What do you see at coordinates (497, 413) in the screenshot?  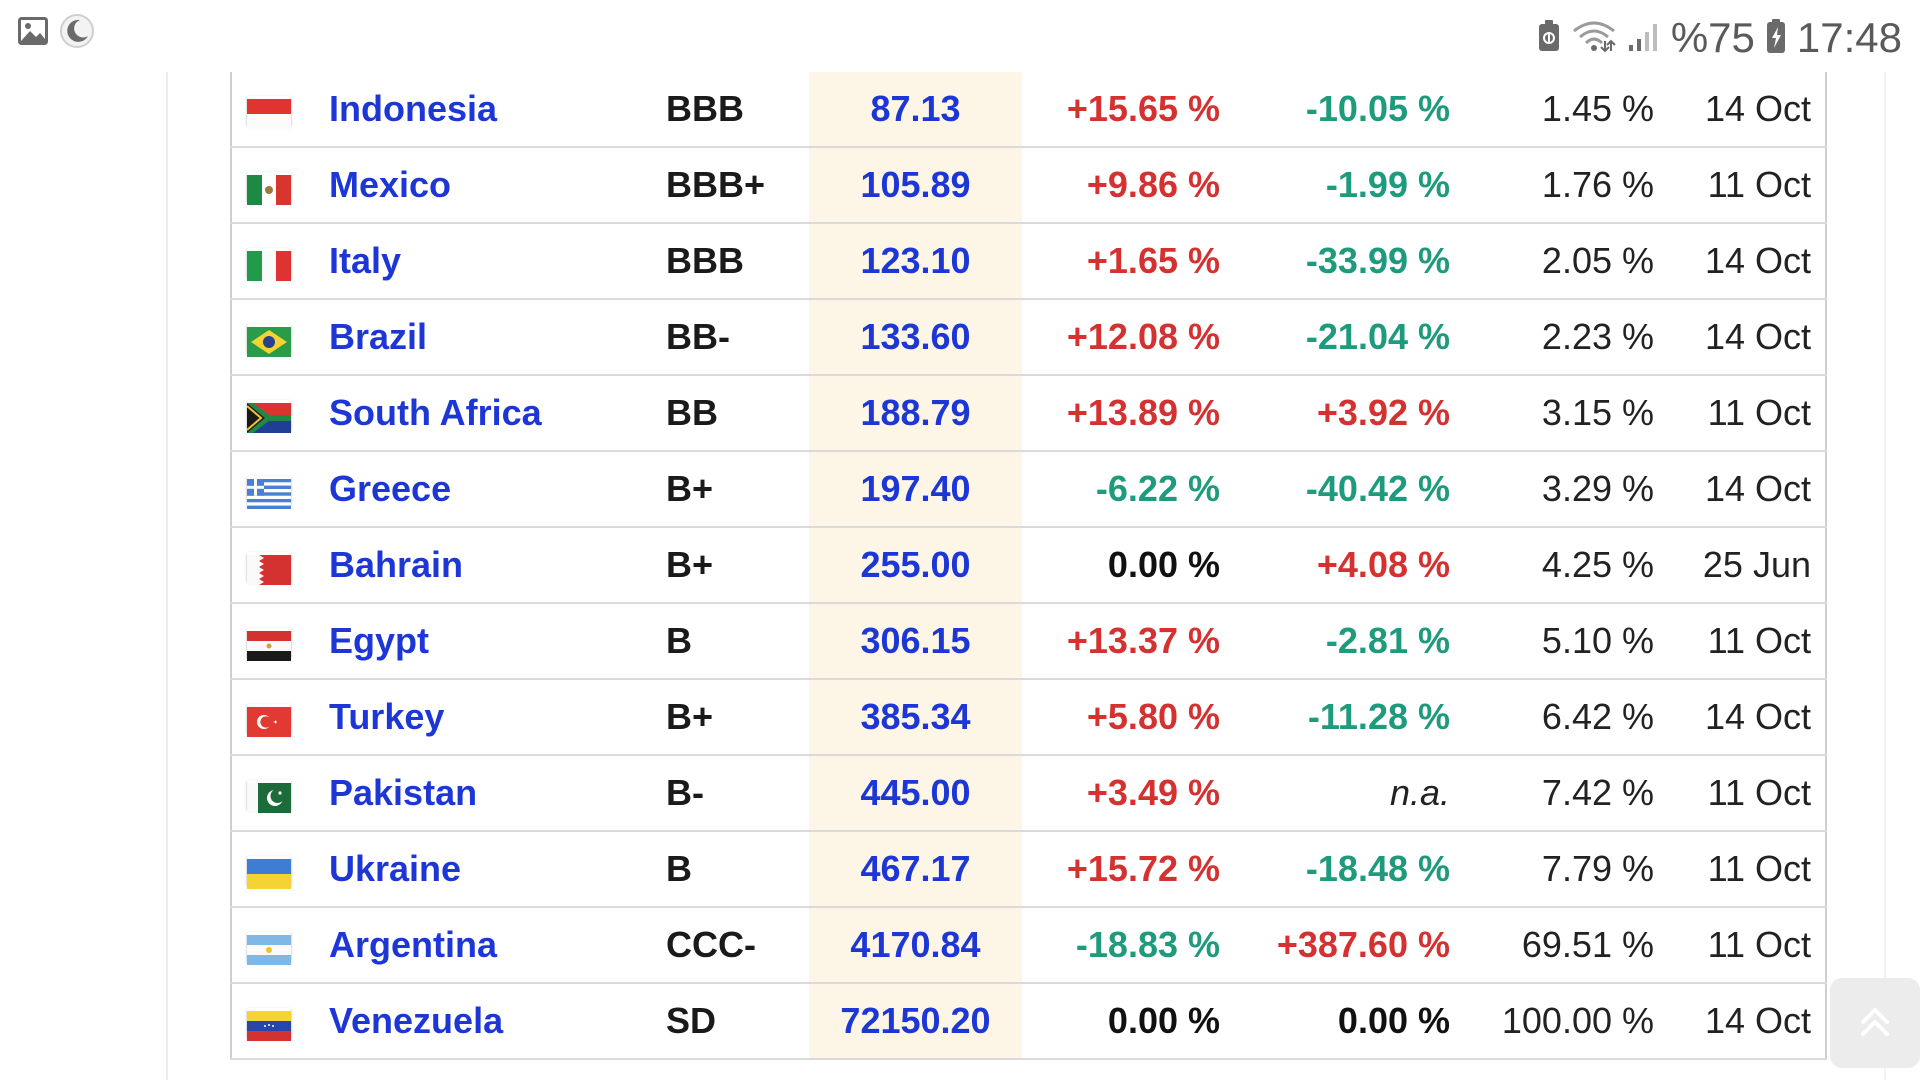 I see `country-link: South Africa` at bounding box center [497, 413].